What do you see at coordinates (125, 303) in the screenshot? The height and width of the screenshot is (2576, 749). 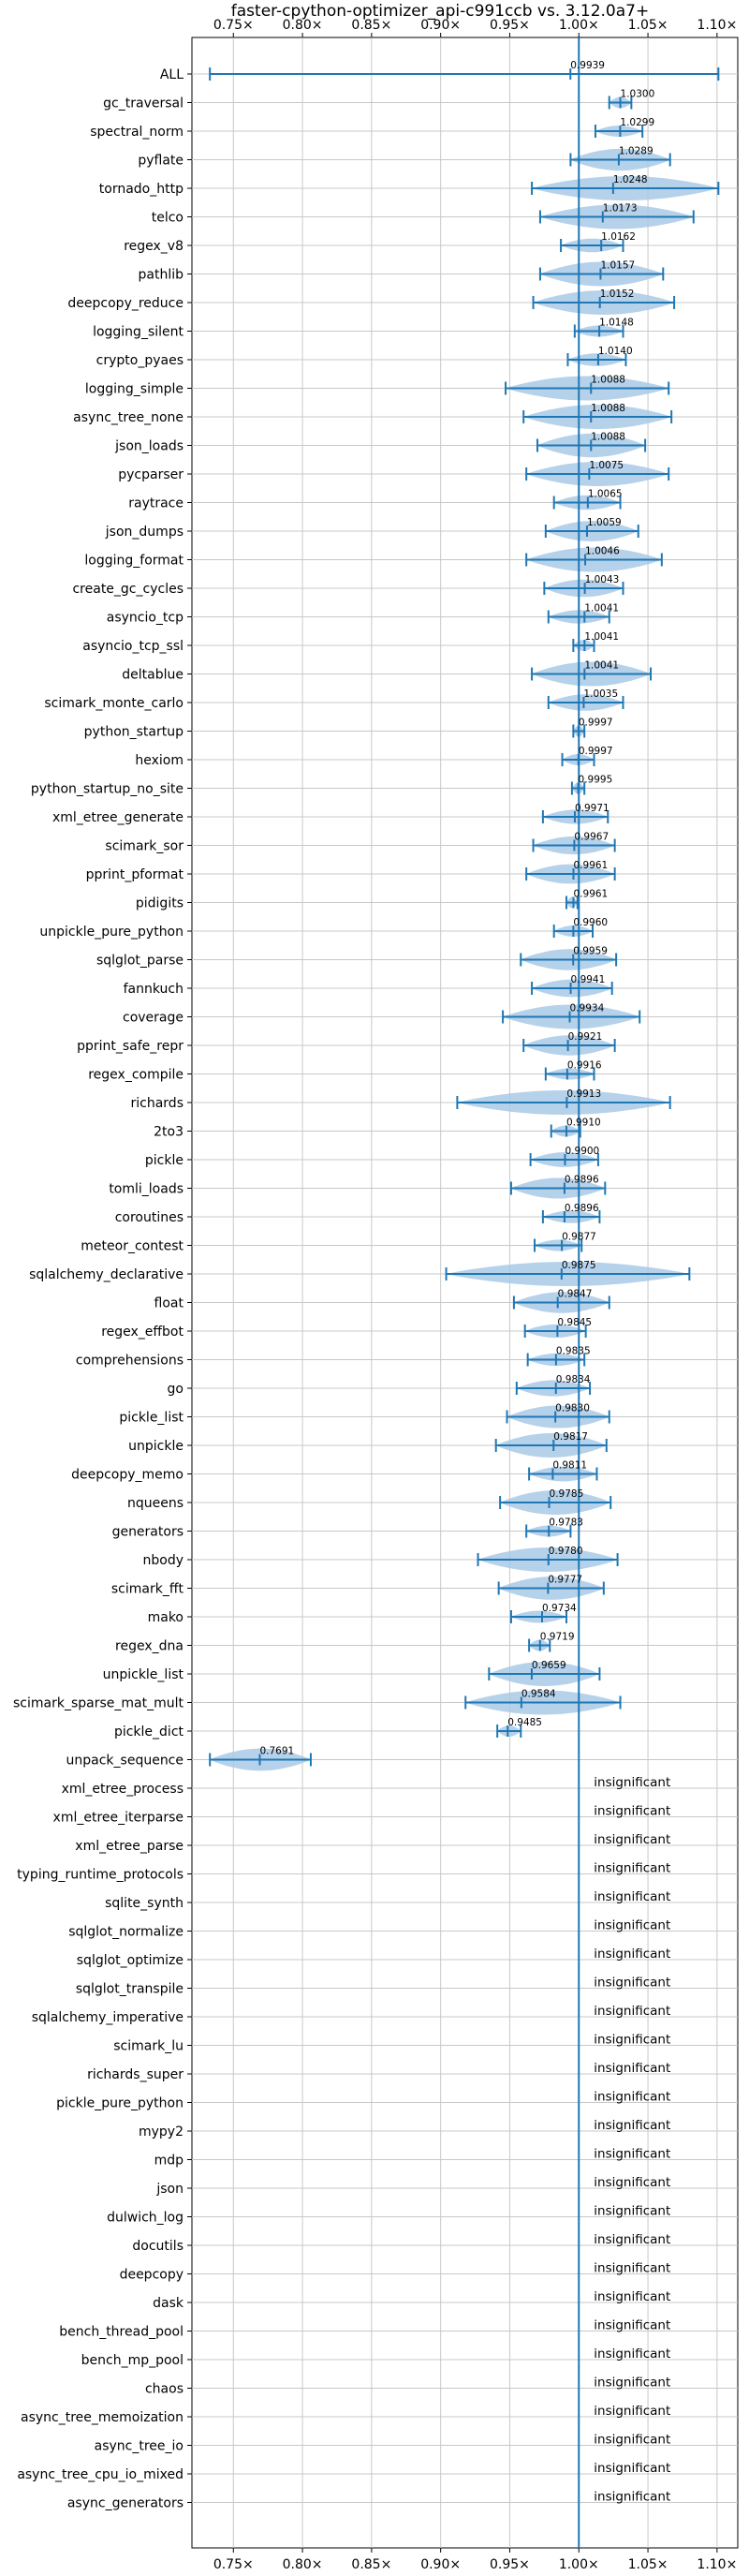 I see `benchmark-label: deepcopy_reduce` at bounding box center [125, 303].